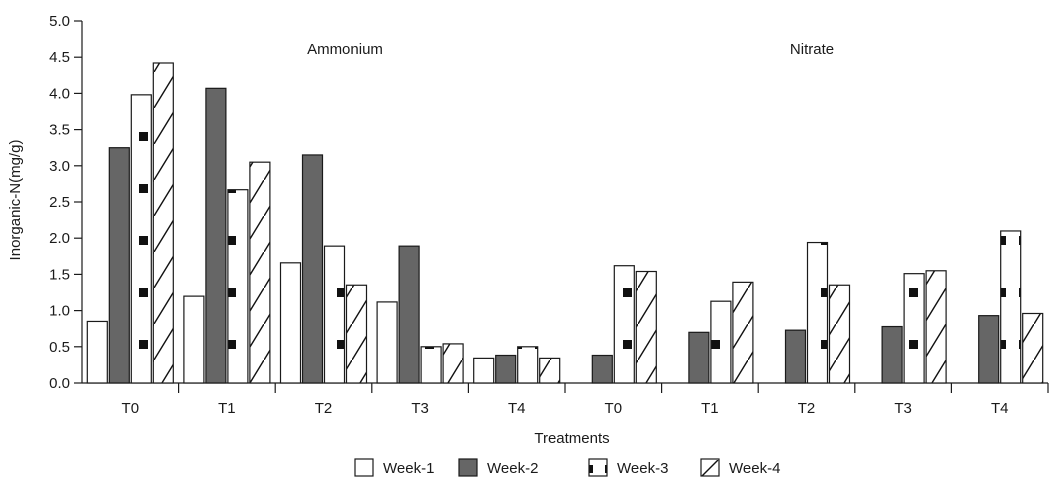  Describe the element at coordinates (453, 363) in the screenshot. I see `bar-week-4-ammonium-t3` at that location.